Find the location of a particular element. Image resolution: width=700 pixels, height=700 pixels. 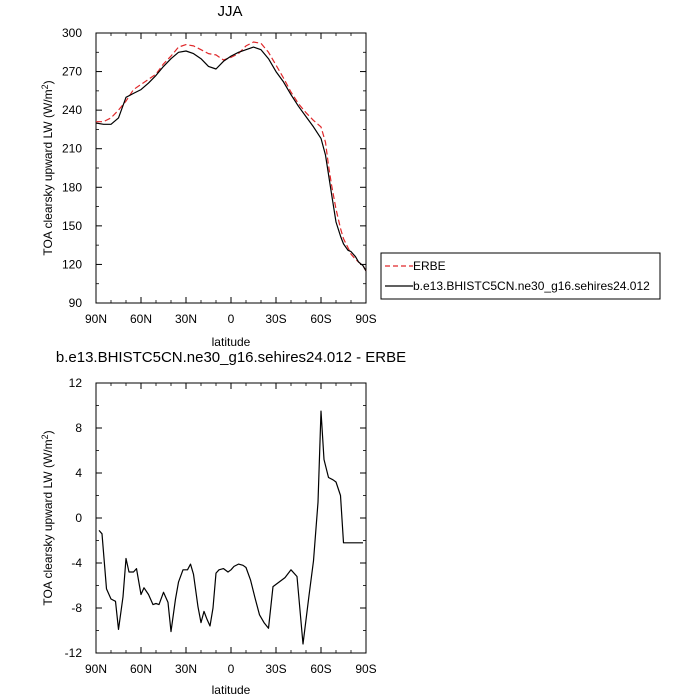

bottom-x-tick-label: 90N is located at coordinates (96, 669).